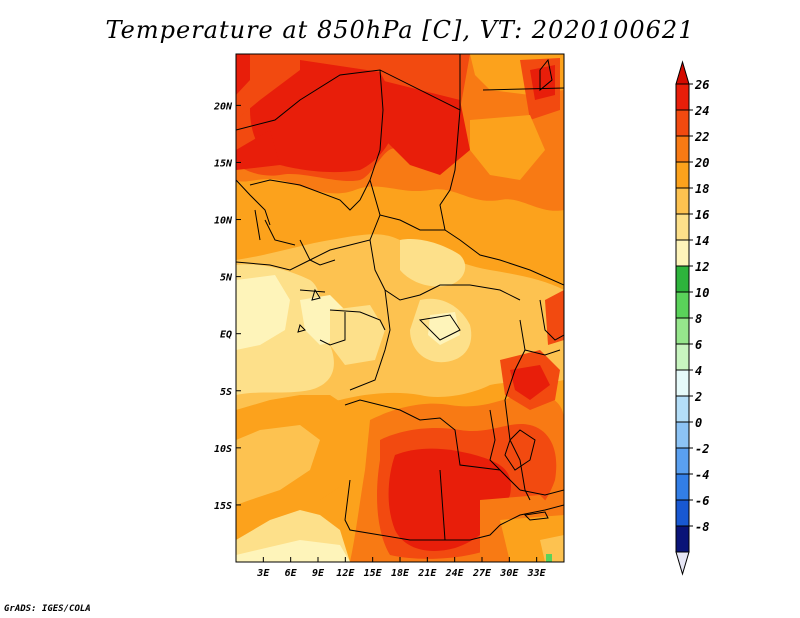 The image size is (800, 618). Describe the element at coordinates (698, 397) in the screenshot. I see `colorbar-label: 2` at that location.